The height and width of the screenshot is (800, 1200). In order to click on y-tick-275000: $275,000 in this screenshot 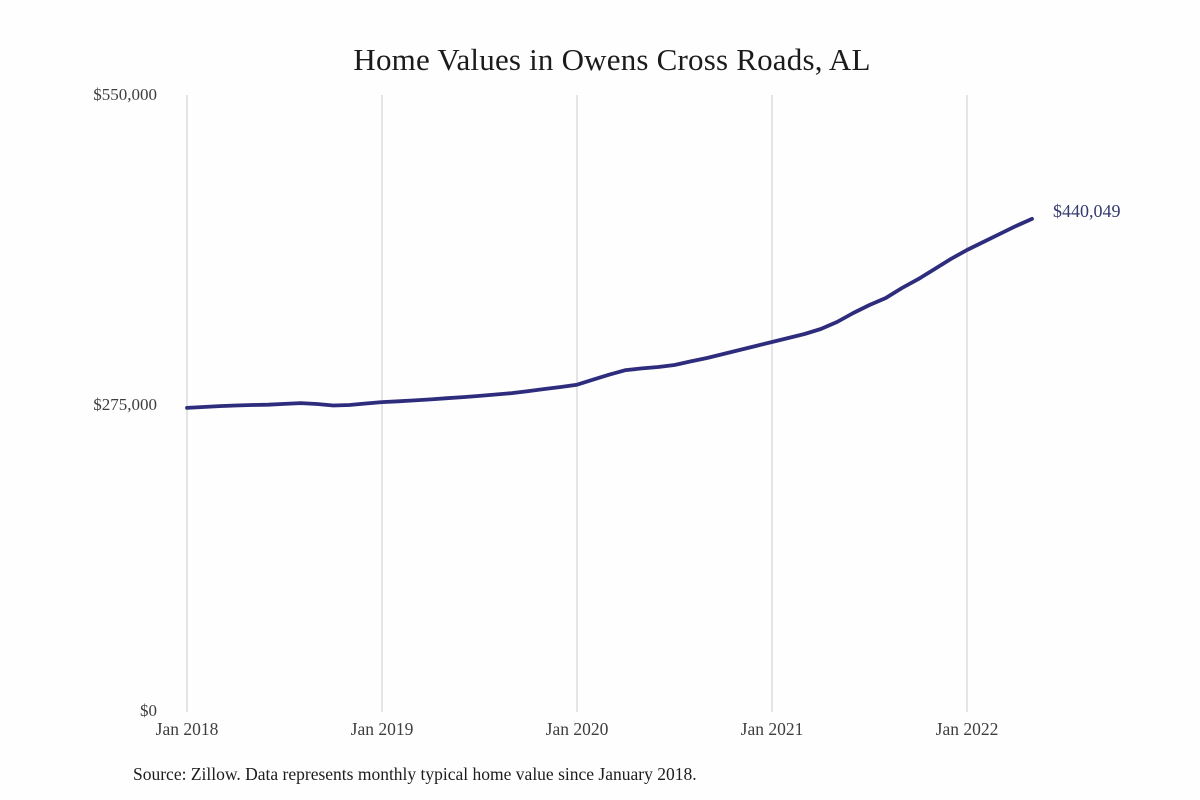, I will do `click(125, 404)`.